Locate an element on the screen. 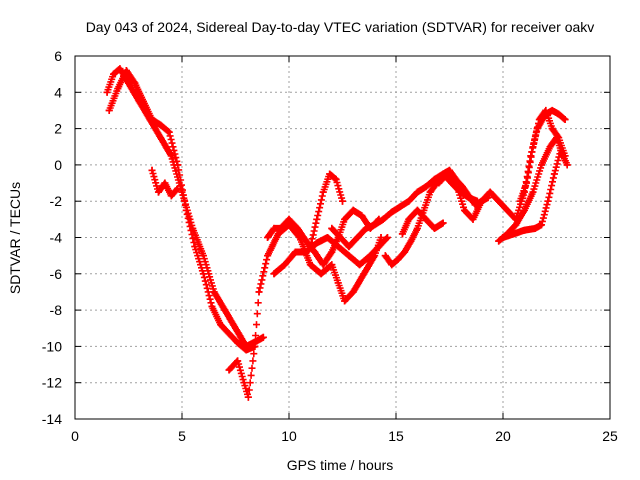  y-tick-label: -10 is located at coordinates (52, 346).